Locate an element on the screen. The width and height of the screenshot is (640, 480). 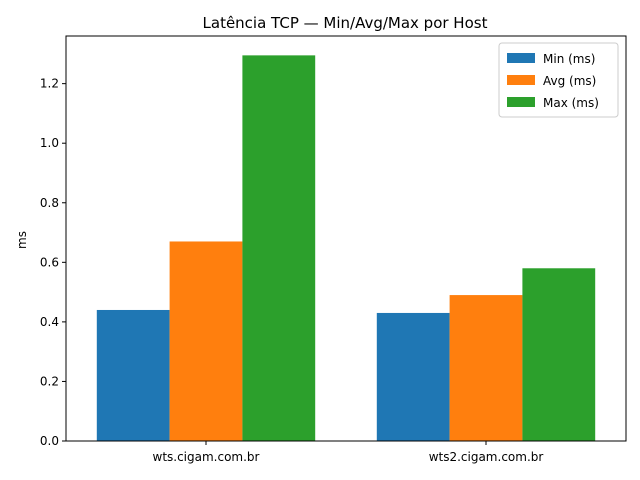
y-tick-label: 0.6 is located at coordinates (49, 262).